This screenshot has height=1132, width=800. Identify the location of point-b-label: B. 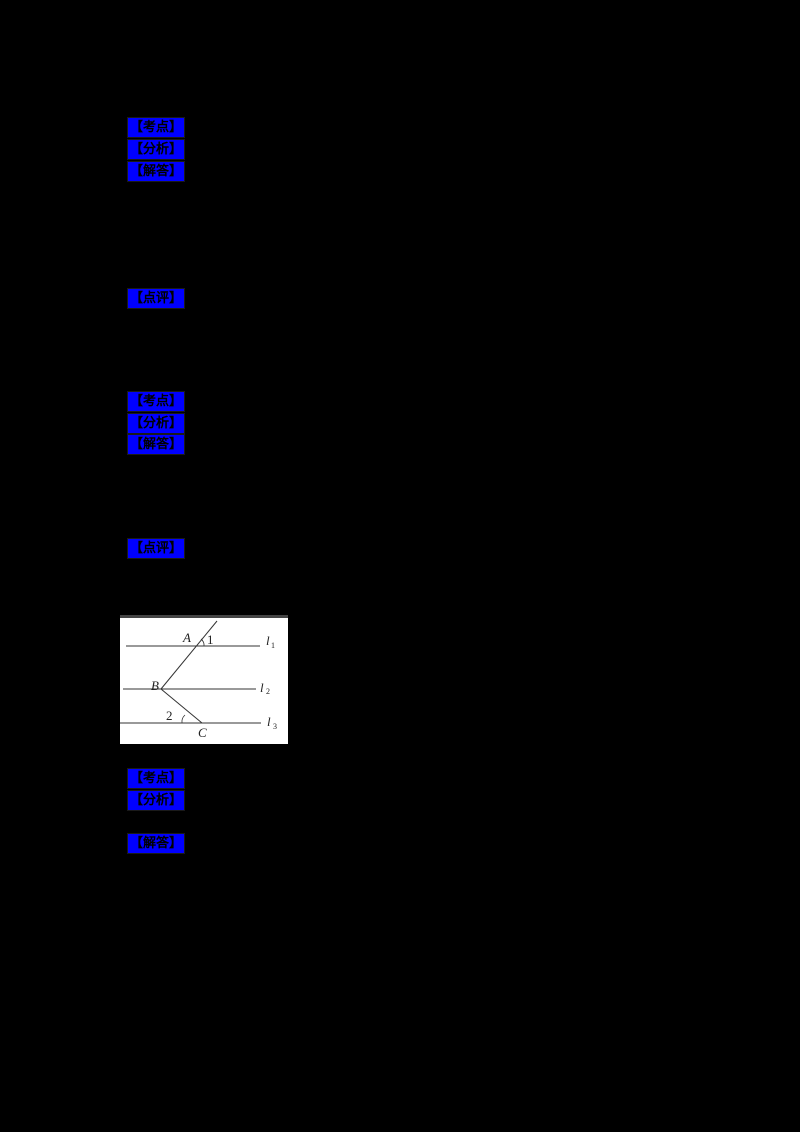
(155, 685).